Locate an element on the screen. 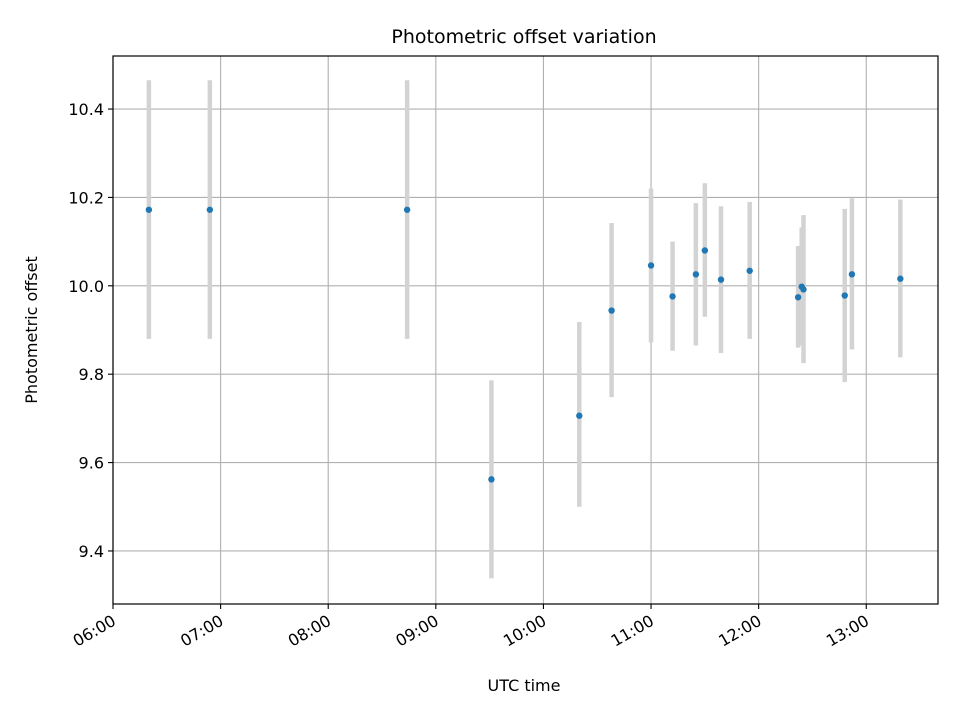 This screenshot has height=720, width=960. y-tick-label: 10.0 is located at coordinates (86, 286).